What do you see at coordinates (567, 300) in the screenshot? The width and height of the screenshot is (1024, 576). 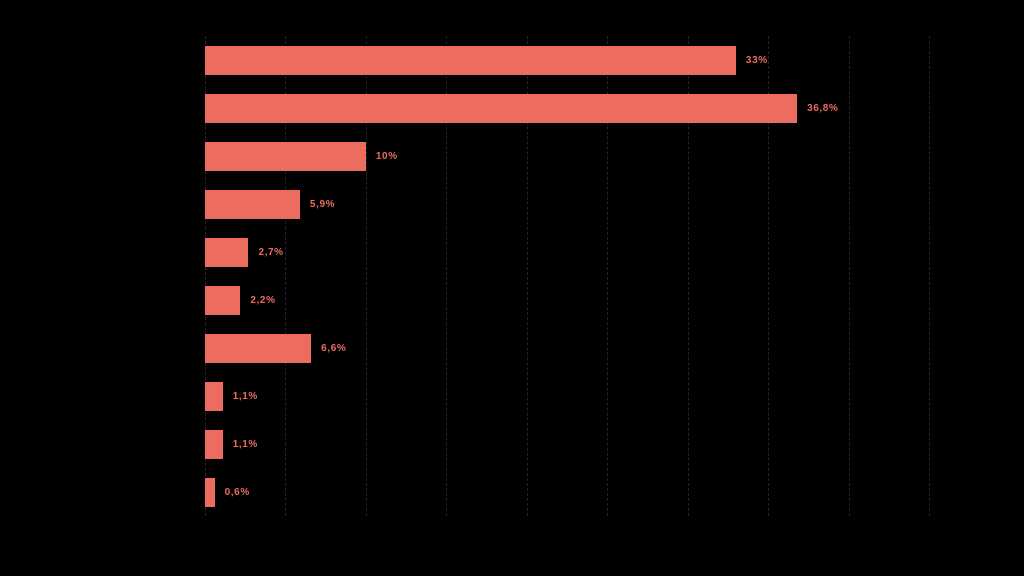 I see `bar-row: 2,2%` at bounding box center [567, 300].